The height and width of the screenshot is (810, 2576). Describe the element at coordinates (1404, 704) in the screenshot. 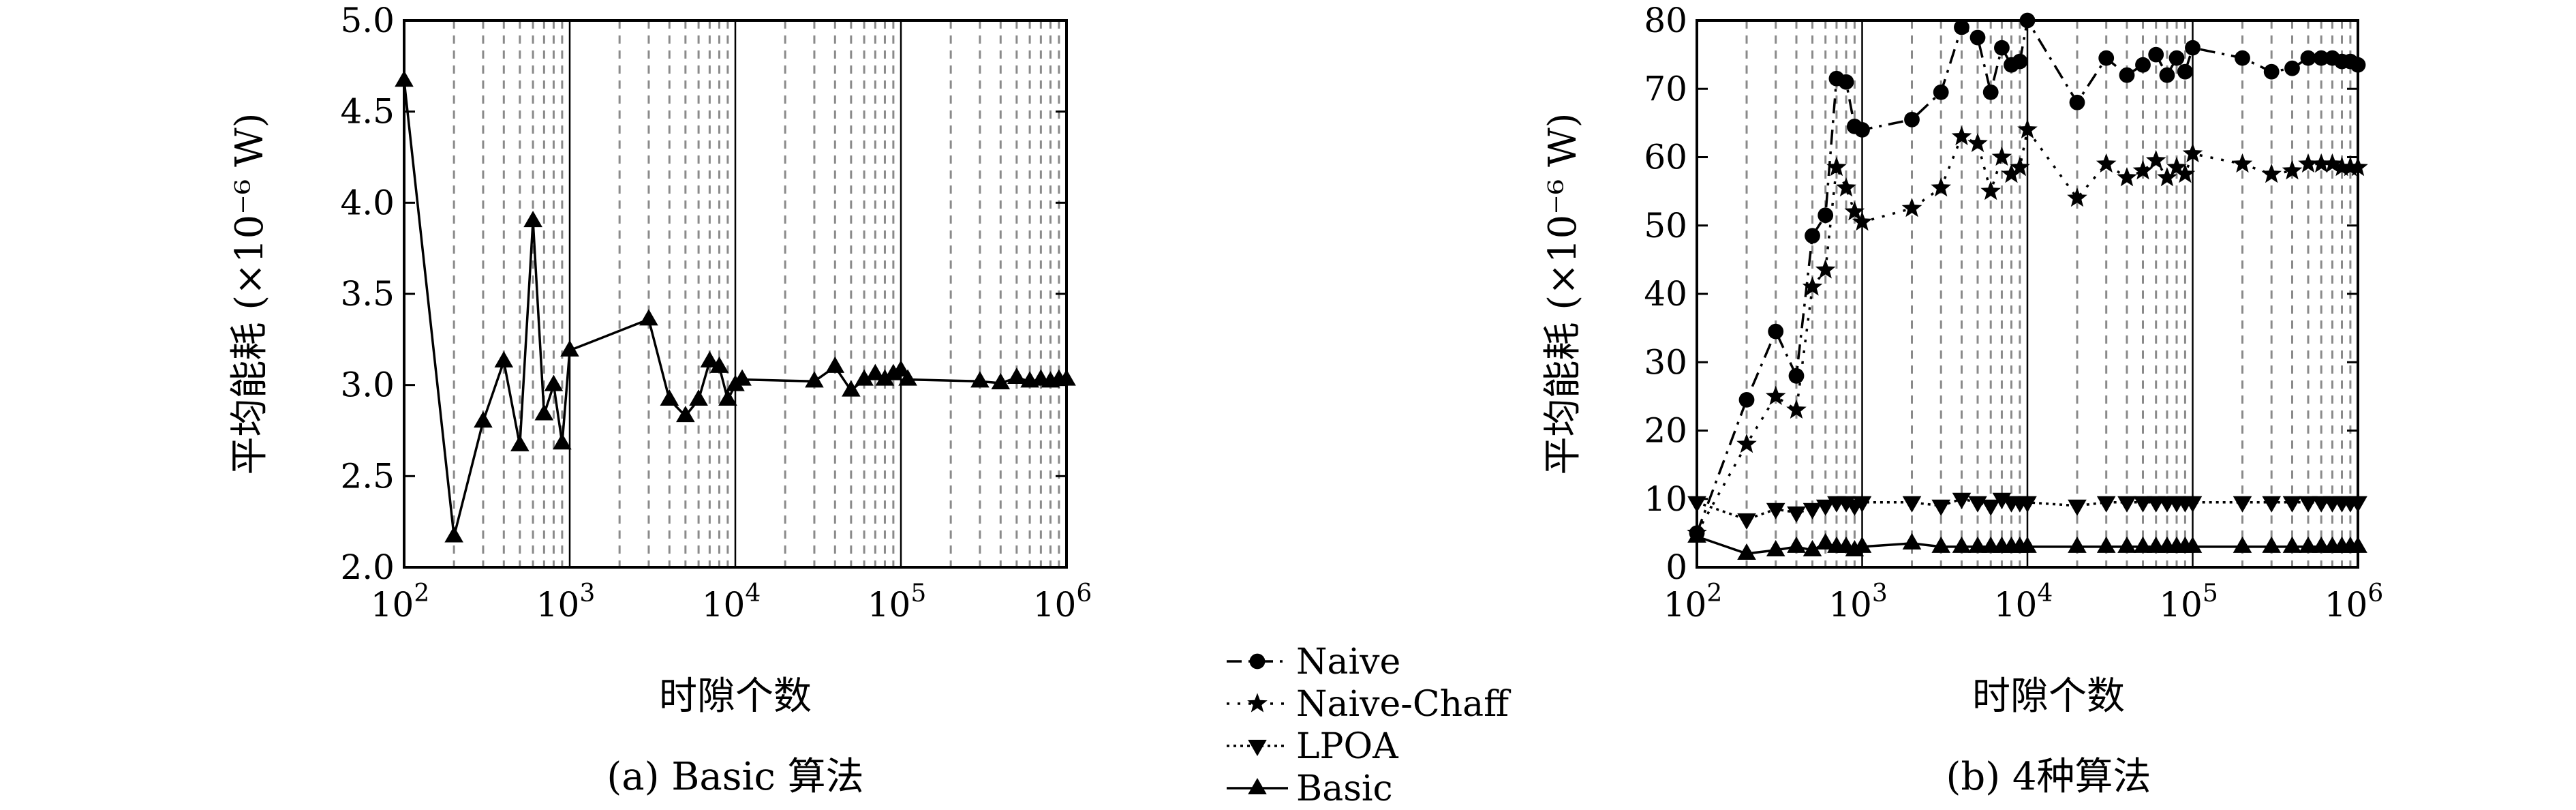

I see `legend-label-naive-chaff: Naive-Chaff` at that location.